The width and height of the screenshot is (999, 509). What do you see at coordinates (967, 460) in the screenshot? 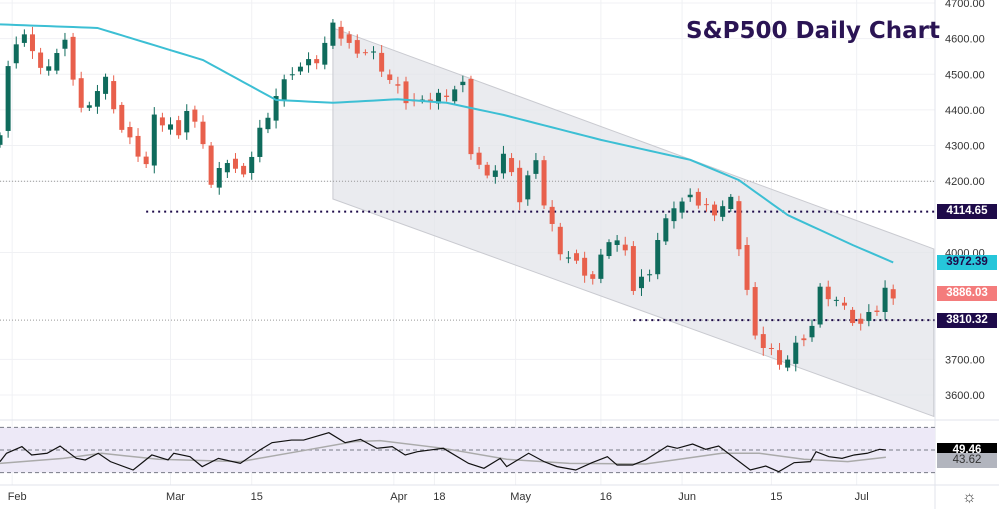
I see `rsi-ma-tag: 43.62` at bounding box center [967, 460].